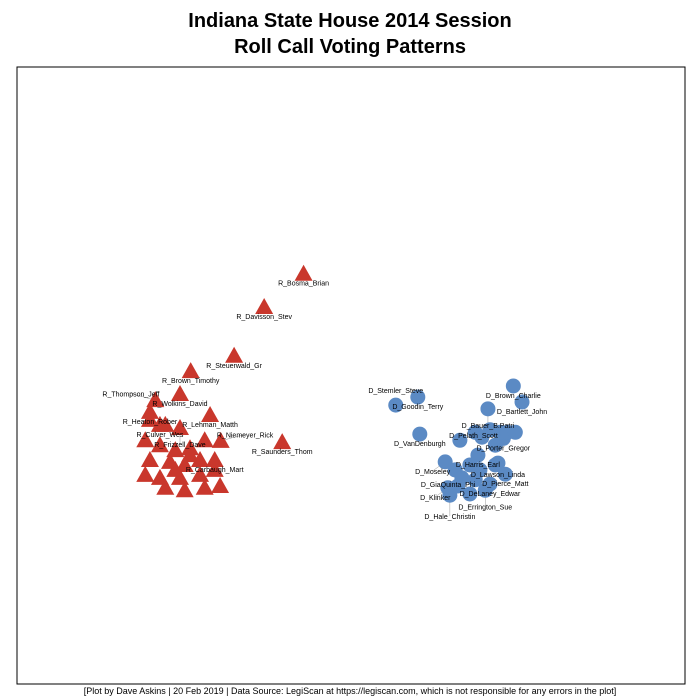  I want to click on point-label: D_Brown_Charlie, so click(513, 396).